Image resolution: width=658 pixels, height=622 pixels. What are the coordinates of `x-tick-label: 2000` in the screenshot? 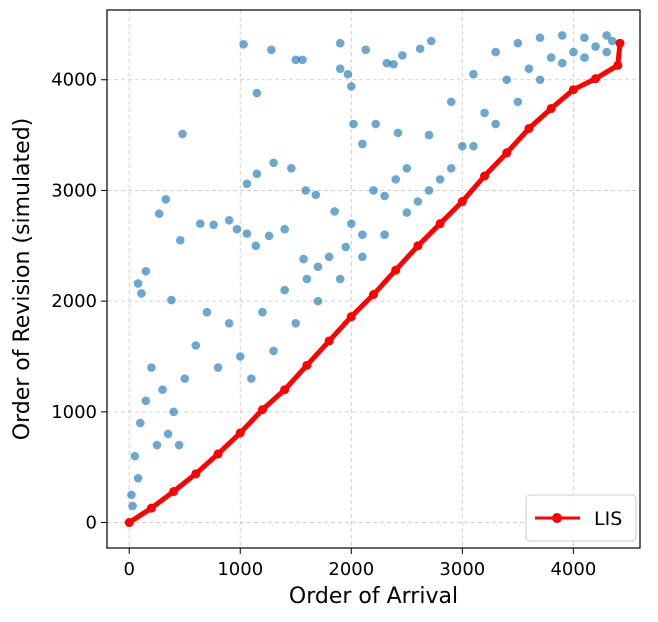 It's located at (351, 569).